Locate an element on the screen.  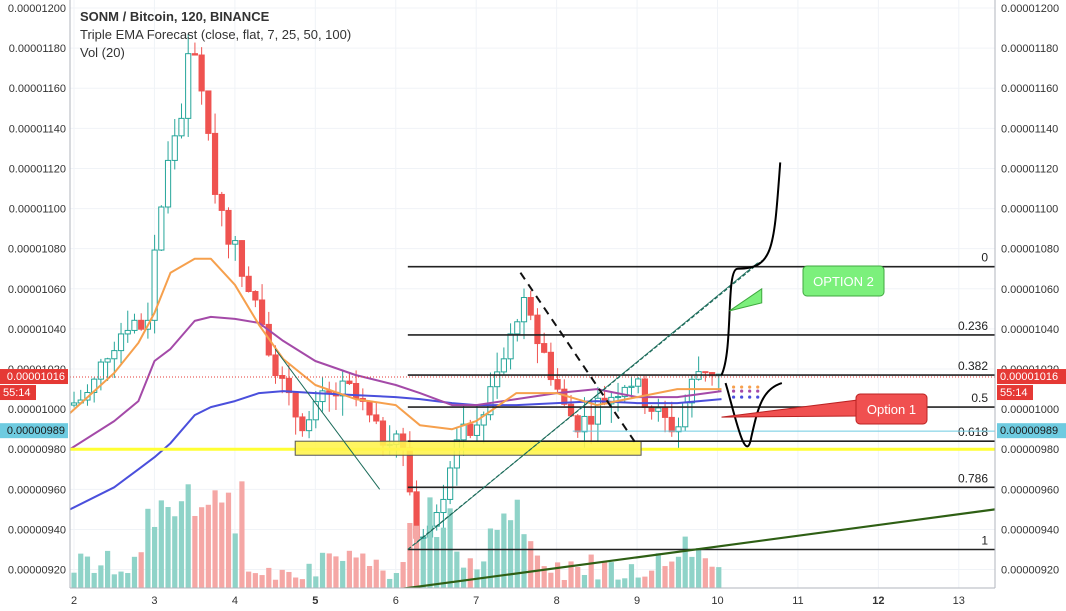
x-tick-label: 2 is located at coordinates (74, 601).